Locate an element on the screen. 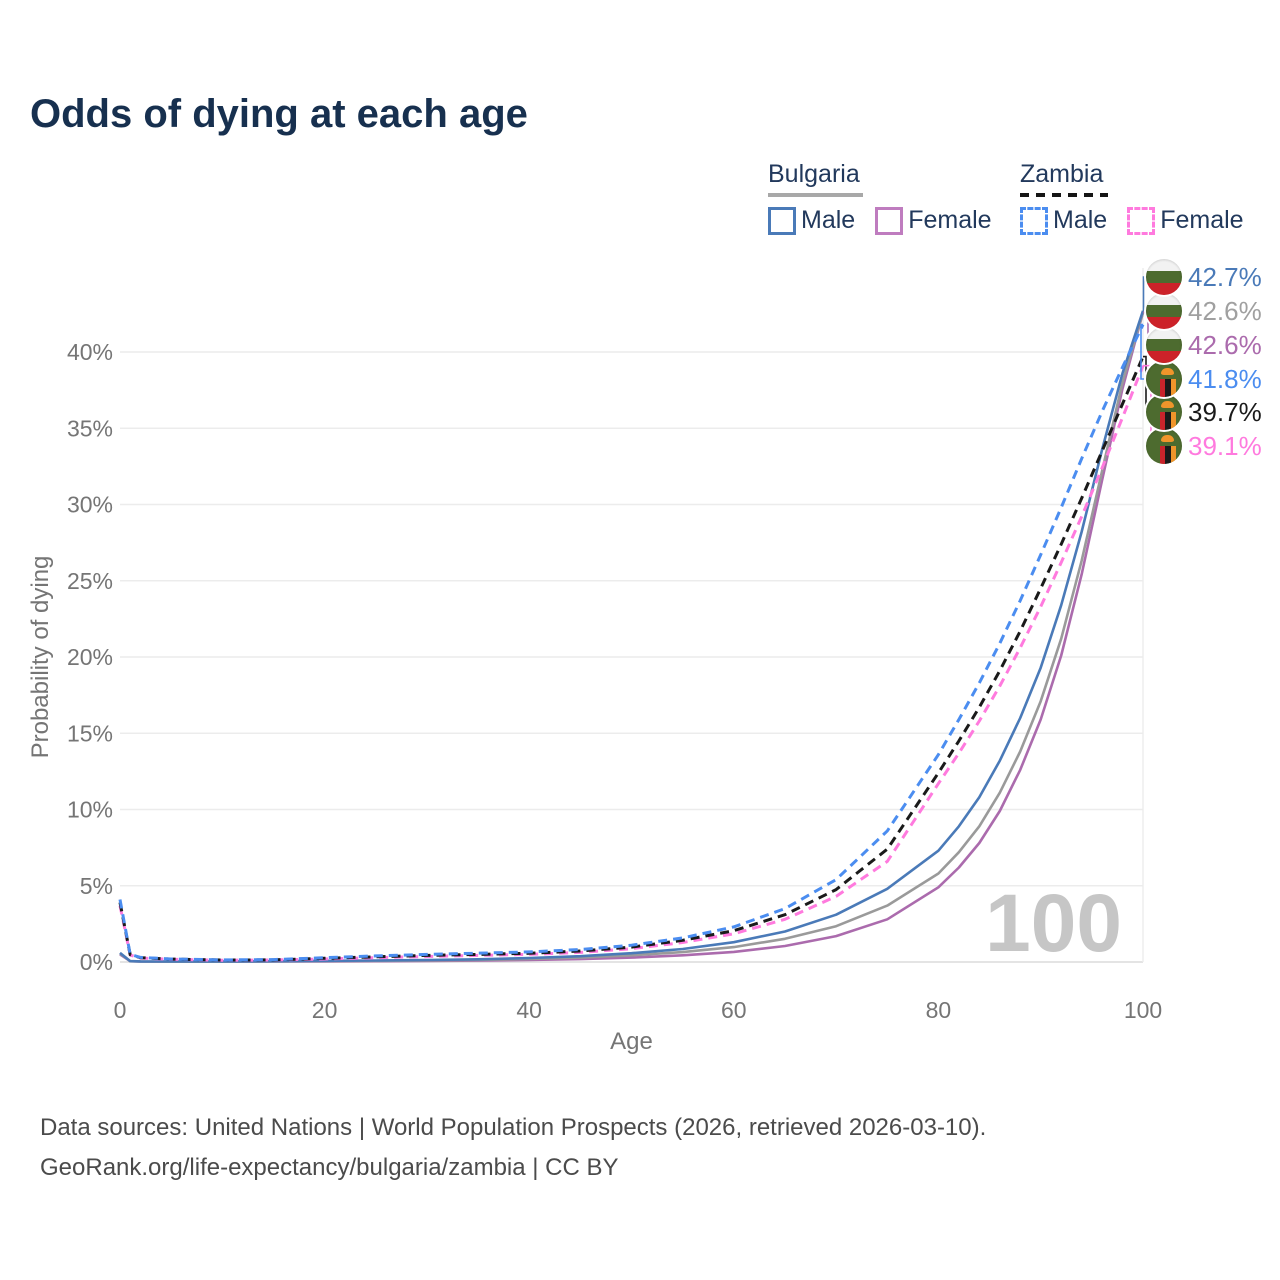 The image size is (1280, 1280). end-label-bulgaria-female: 42.6% is located at coordinates (1204, 345).